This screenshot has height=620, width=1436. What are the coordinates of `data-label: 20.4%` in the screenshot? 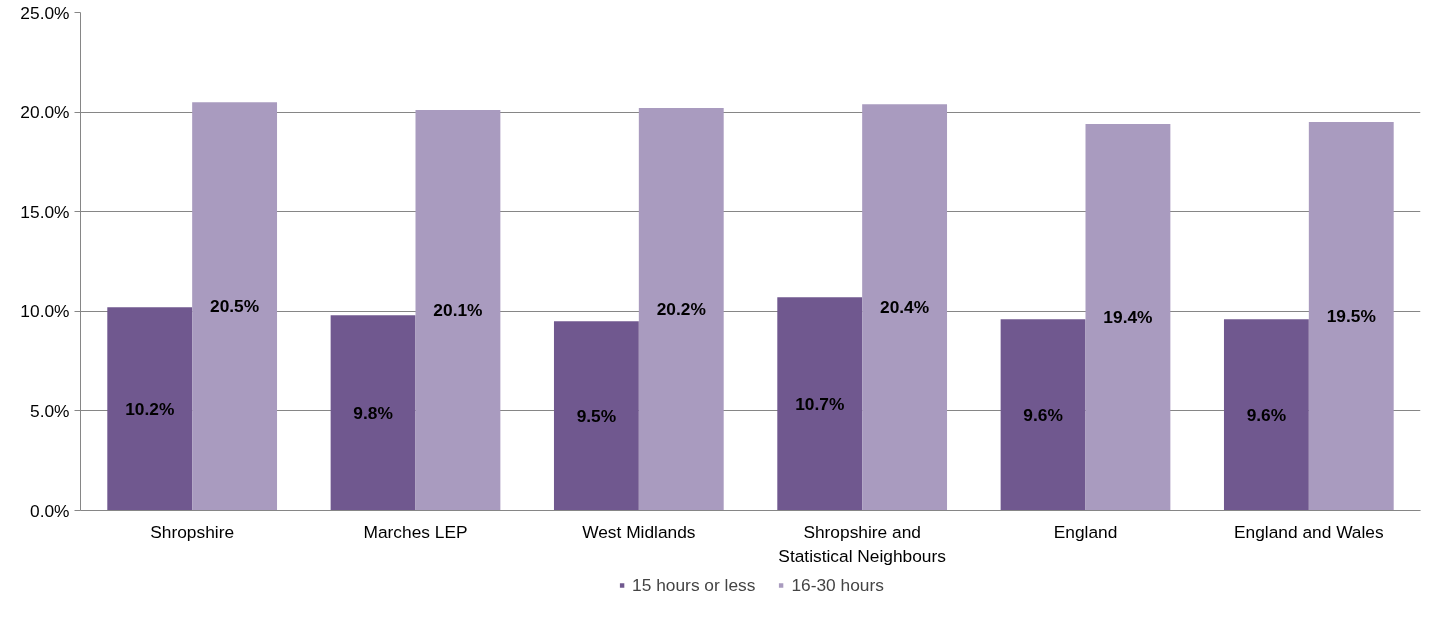 It's located at (905, 307).